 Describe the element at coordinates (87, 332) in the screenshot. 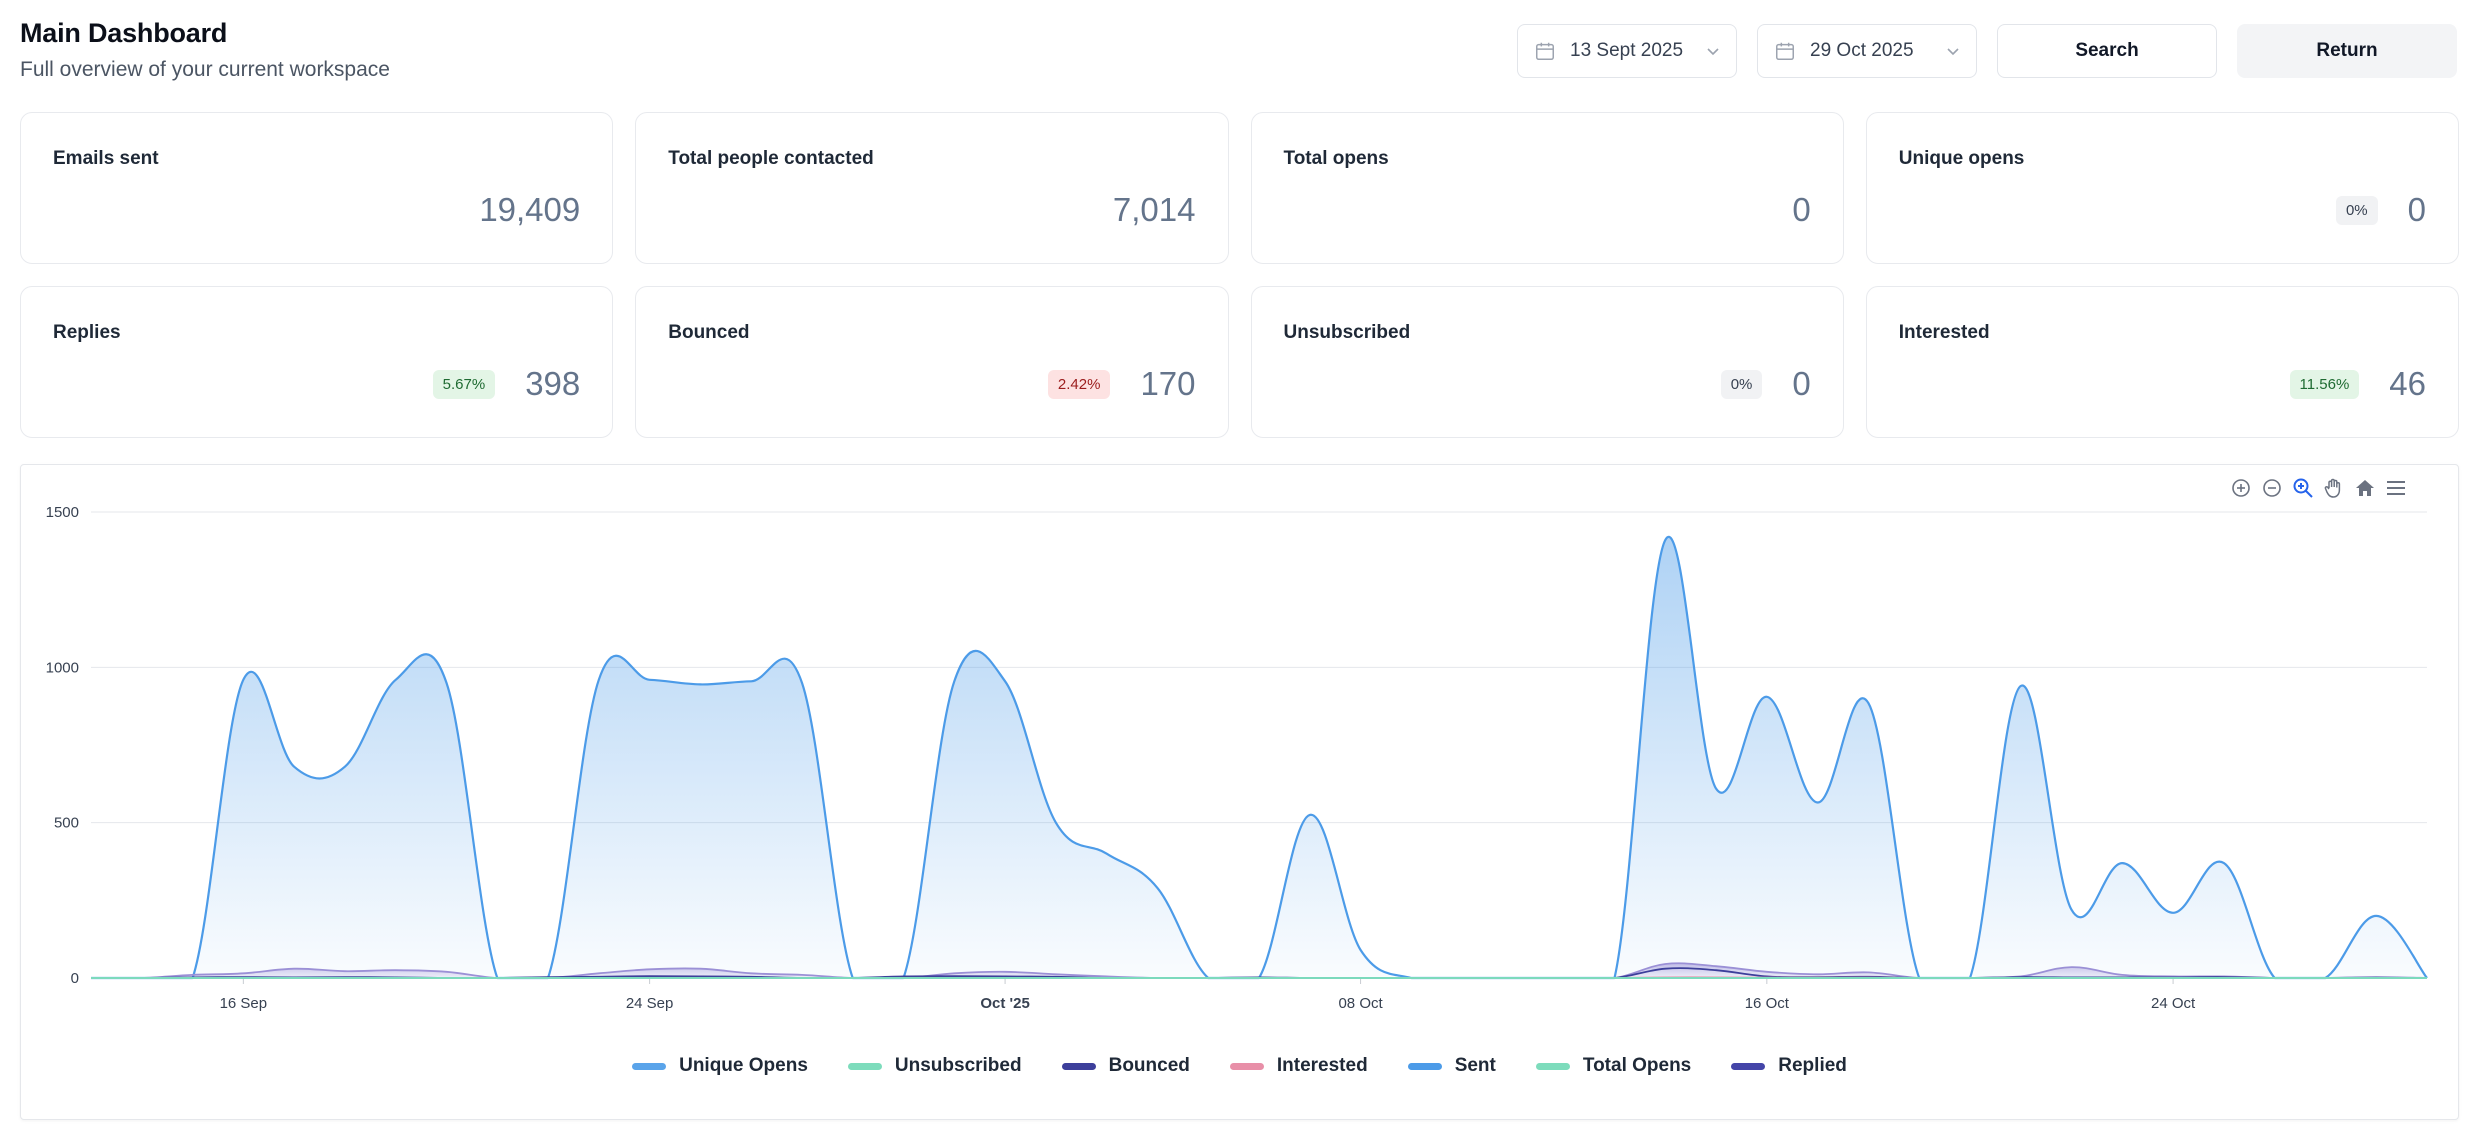

I see `stat-label: Replies` at that location.